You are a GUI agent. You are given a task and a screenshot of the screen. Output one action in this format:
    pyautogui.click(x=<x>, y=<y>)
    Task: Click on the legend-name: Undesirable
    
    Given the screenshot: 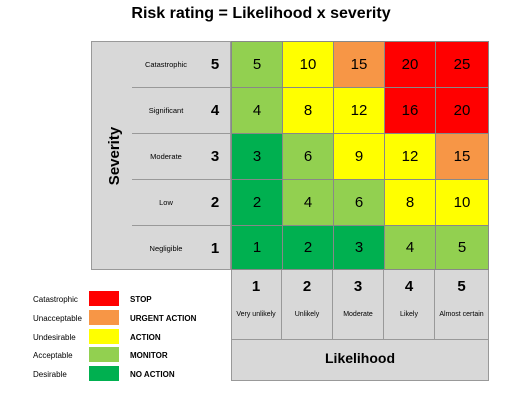 What is the action you would take?
    pyautogui.click(x=54, y=337)
    